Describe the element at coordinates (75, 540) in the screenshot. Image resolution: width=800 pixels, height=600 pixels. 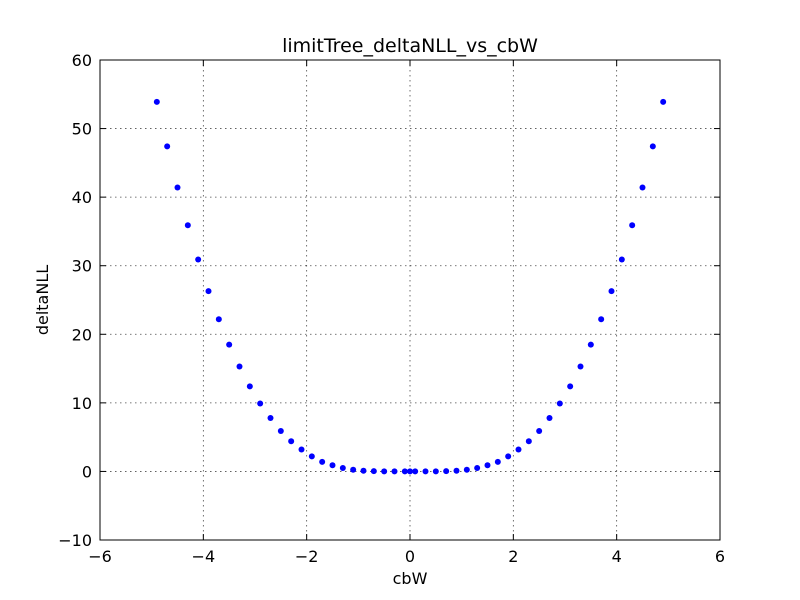
I see `y-tick-label: −10` at that location.